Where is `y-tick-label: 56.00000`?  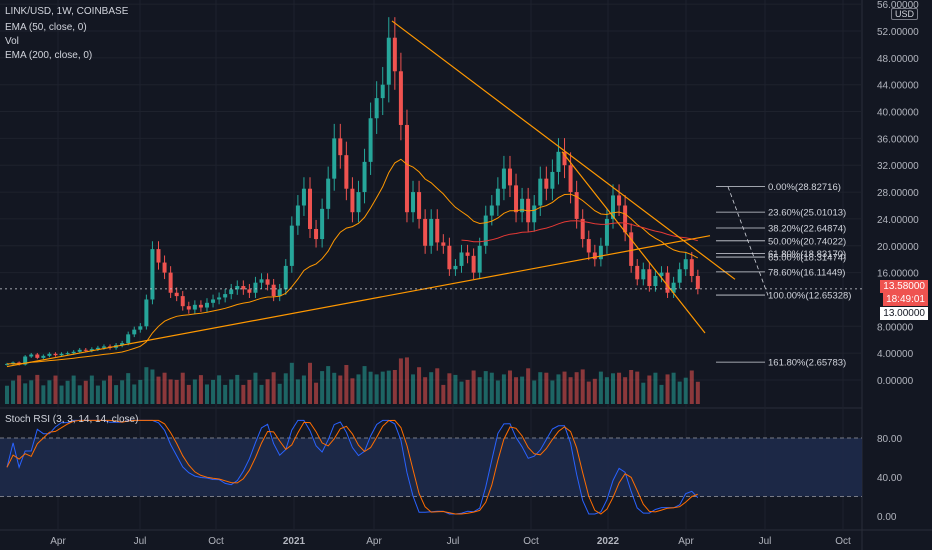
y-tick-label: 56.00000 is located at coordinates (898, 5).